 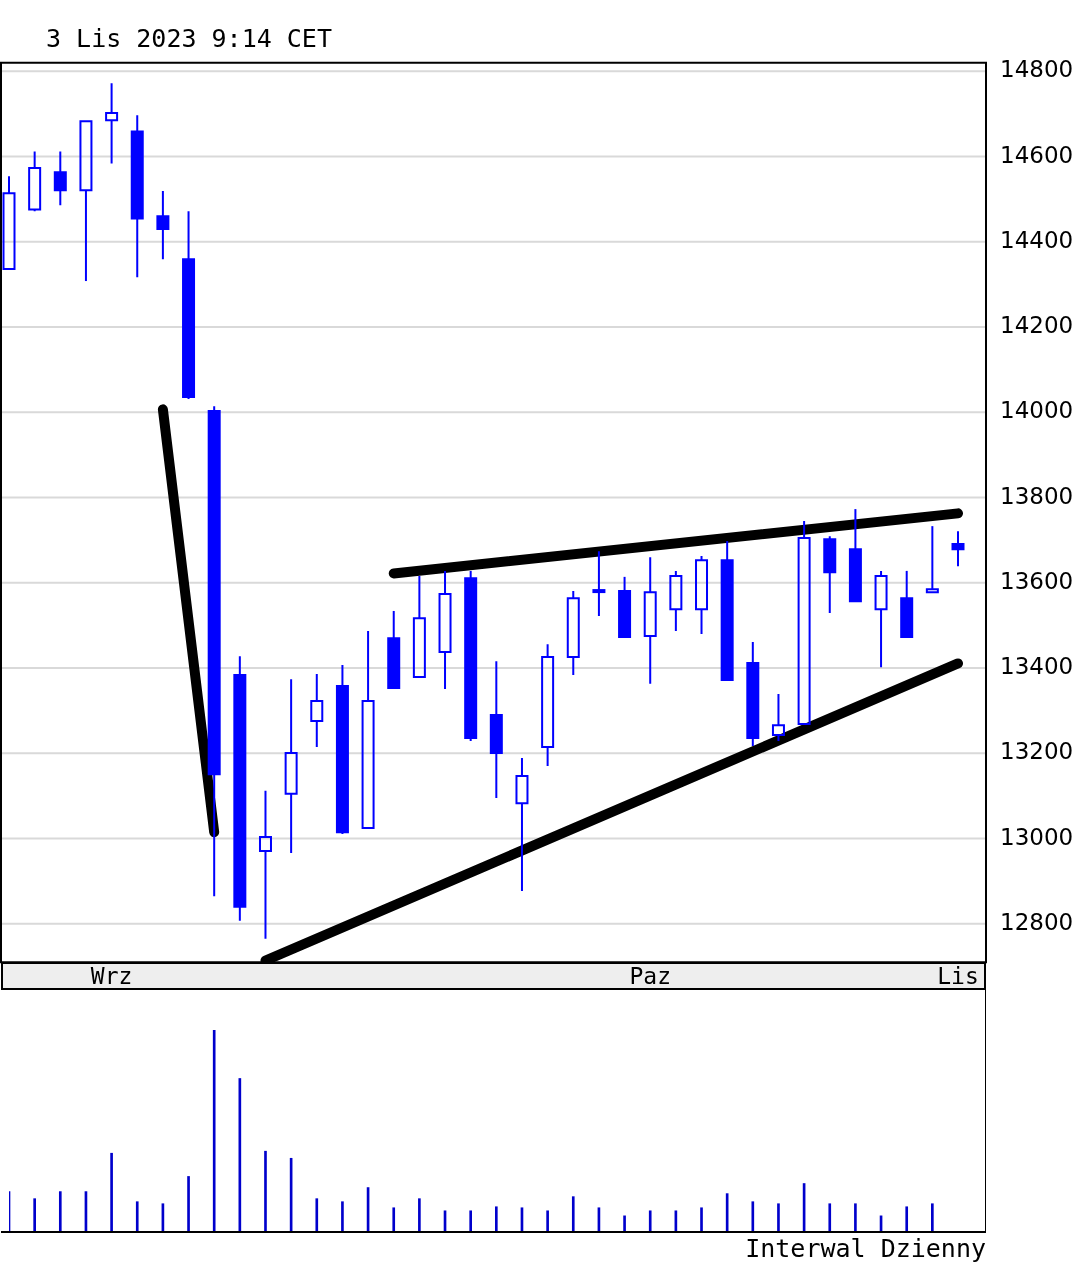 What do you see at coordinates (1037, 239) in the screenshot?
I see `y-tick-label: 14400` at bounding box center [1037, 239].